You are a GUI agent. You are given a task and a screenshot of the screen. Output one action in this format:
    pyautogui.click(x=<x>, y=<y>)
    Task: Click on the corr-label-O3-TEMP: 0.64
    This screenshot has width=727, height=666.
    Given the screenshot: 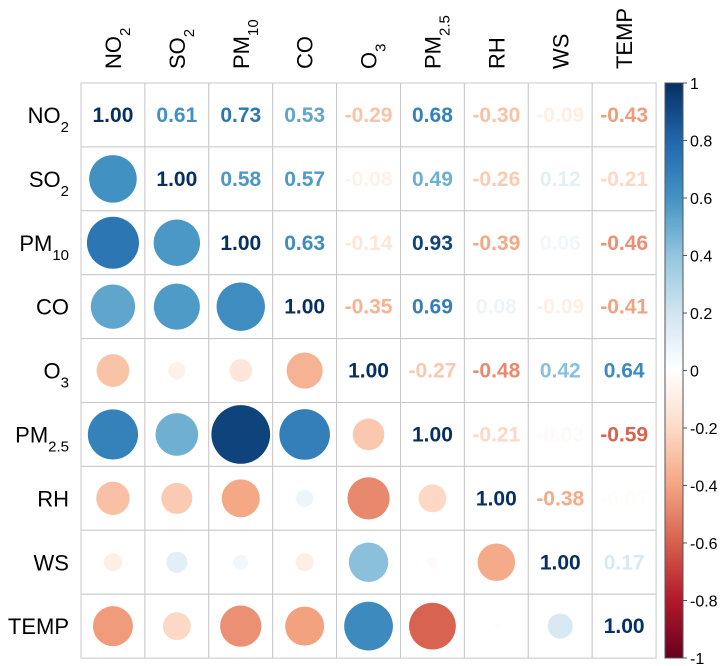 What is the action you would take?
    pyautogui.click(x=624, y=371)
    